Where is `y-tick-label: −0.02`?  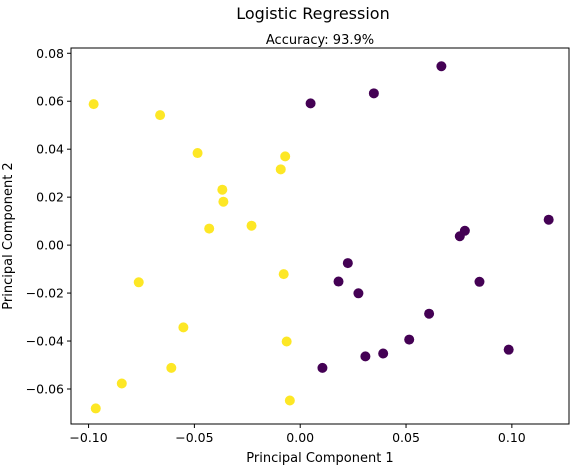 y-tick-label: −0.02 is located at coordinates (45, 293).